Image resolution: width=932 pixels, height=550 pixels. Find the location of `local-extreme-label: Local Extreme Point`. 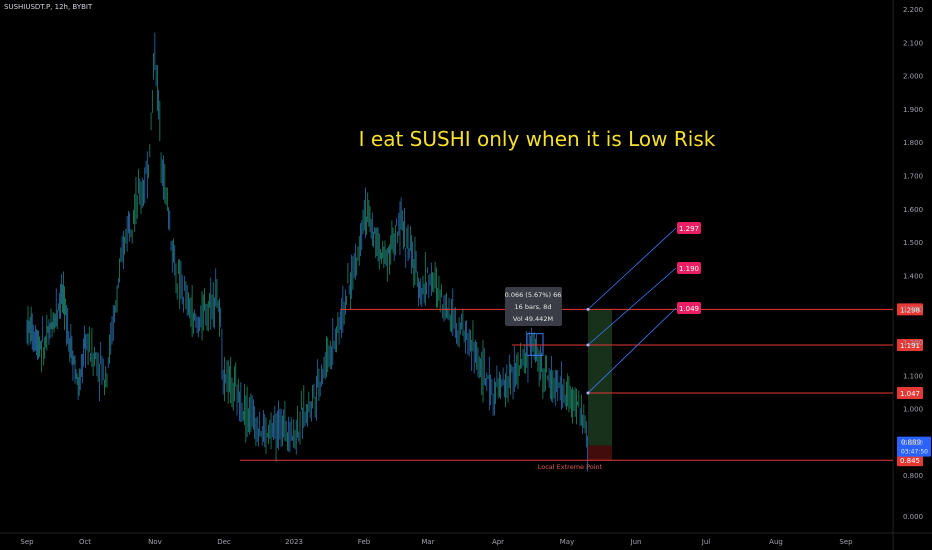

local-extreme-label: Local Extreme Point is located at coordinates (570, 467).